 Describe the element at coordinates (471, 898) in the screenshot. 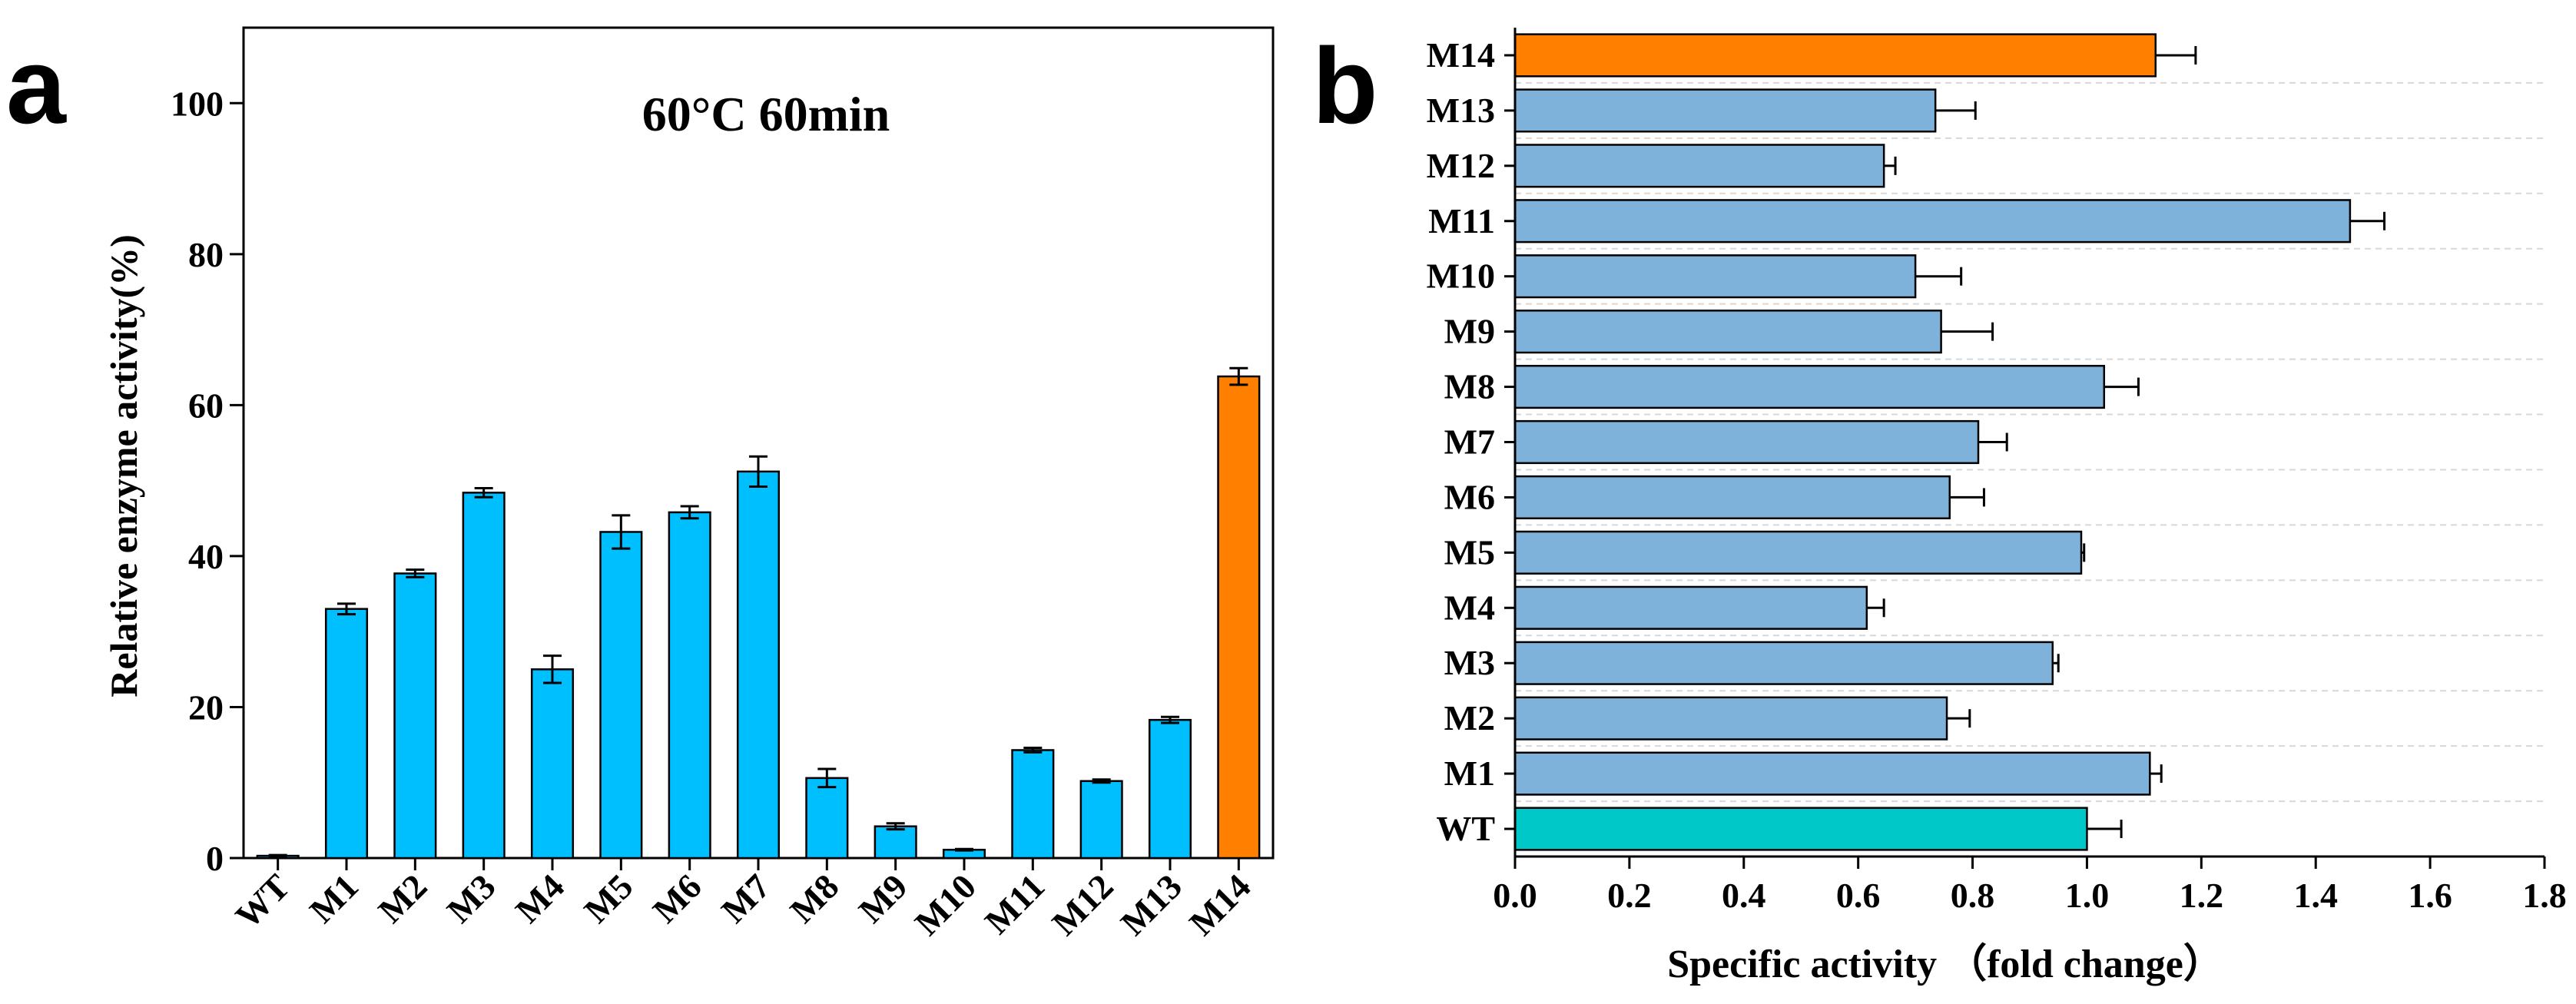

I see `x-tick-label: M3` at that location.